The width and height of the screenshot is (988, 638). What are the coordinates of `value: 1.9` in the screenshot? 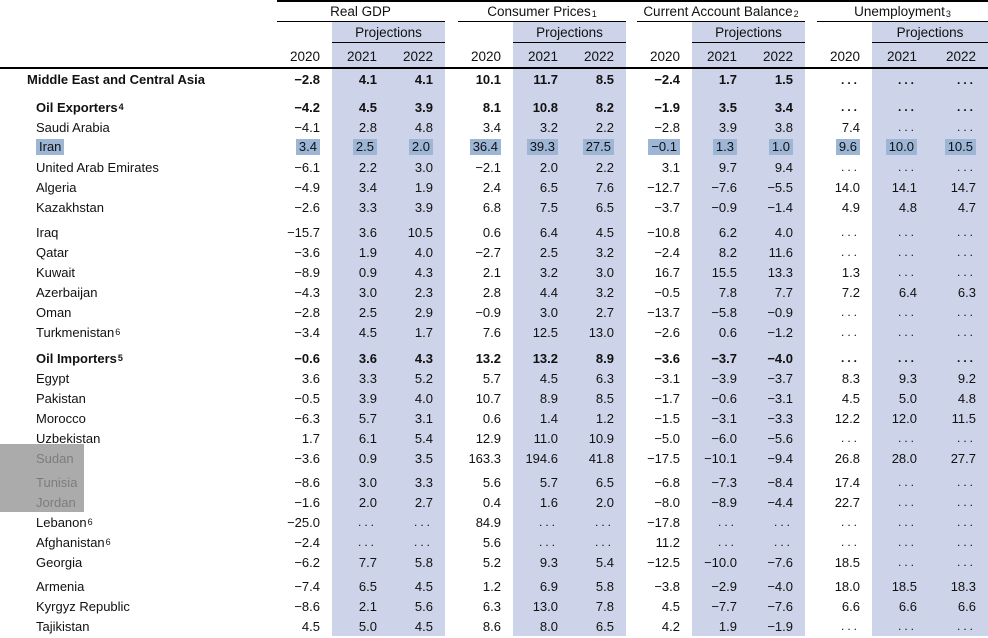 It's located at (727, 626).